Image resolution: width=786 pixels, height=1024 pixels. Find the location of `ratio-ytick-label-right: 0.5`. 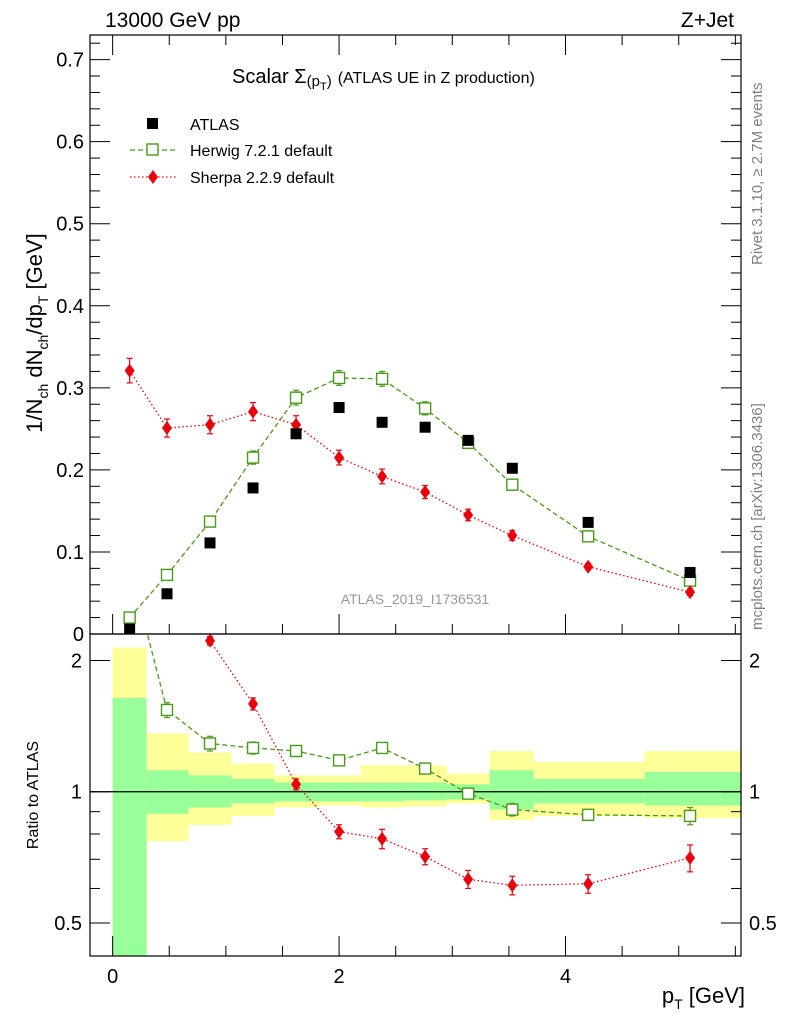

ratio-ytick-label-right: 0.5 is located at coordinates (763, 924).